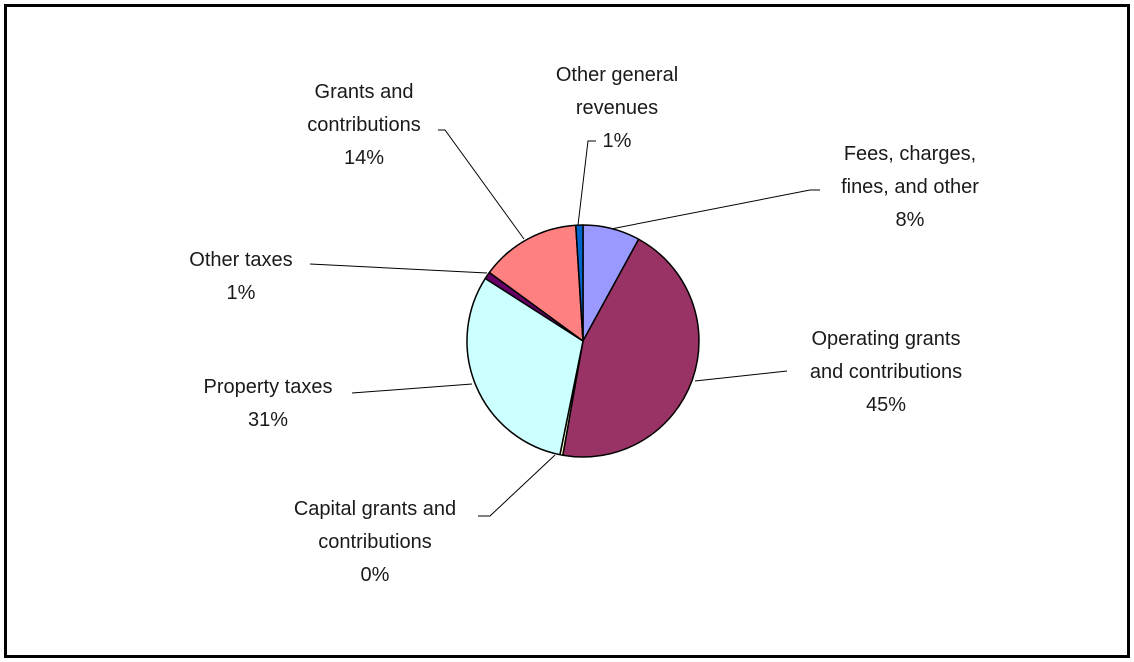  I want to click on slice-name-label: Other taxes, so click(240, 260).